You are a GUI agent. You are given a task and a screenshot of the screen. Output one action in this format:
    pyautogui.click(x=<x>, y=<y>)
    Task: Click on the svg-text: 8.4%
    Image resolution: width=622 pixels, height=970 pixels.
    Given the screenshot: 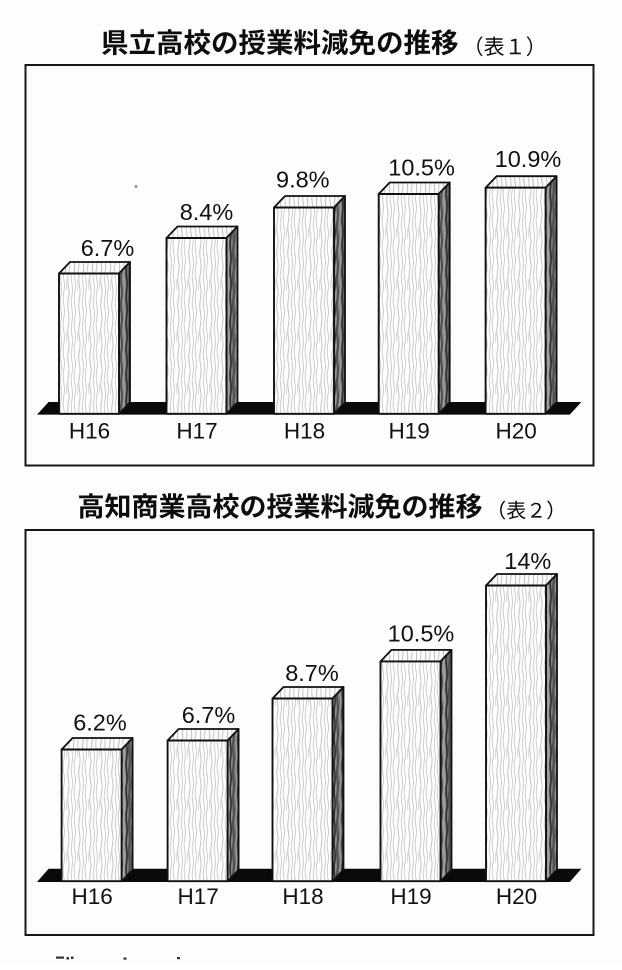 What is the action you would take?
    pyautogui.click(x=207, y=212)
    